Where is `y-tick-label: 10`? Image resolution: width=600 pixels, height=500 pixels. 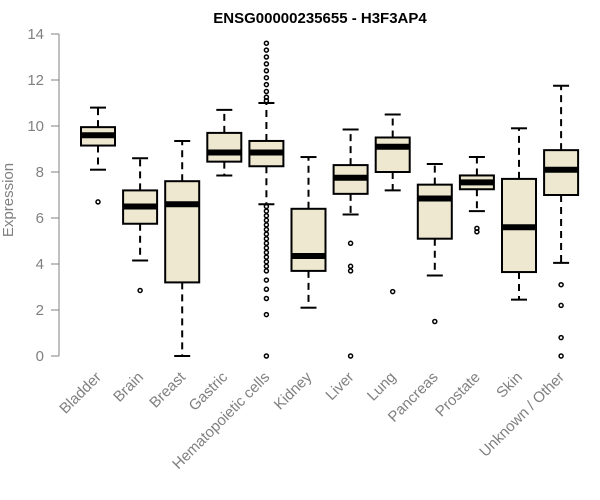
y-tick-label: 10 is located at coordinates (35, 126).